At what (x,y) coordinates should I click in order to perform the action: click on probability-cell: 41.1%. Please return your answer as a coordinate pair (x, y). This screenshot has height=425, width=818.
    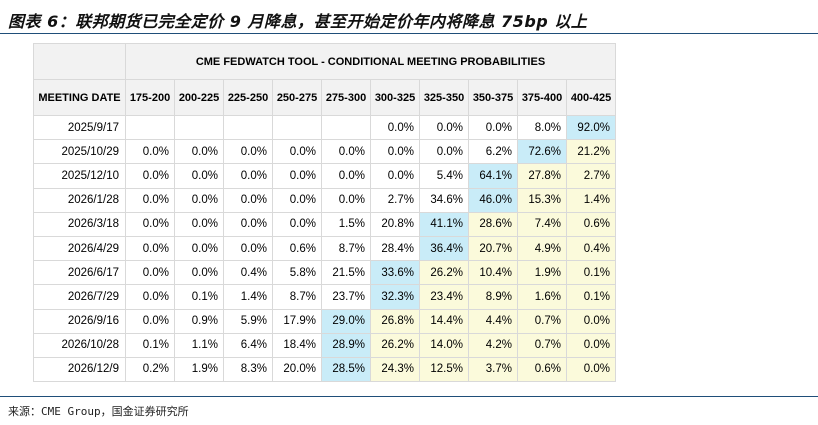
    Looking at the image, I should click on (444, 224).